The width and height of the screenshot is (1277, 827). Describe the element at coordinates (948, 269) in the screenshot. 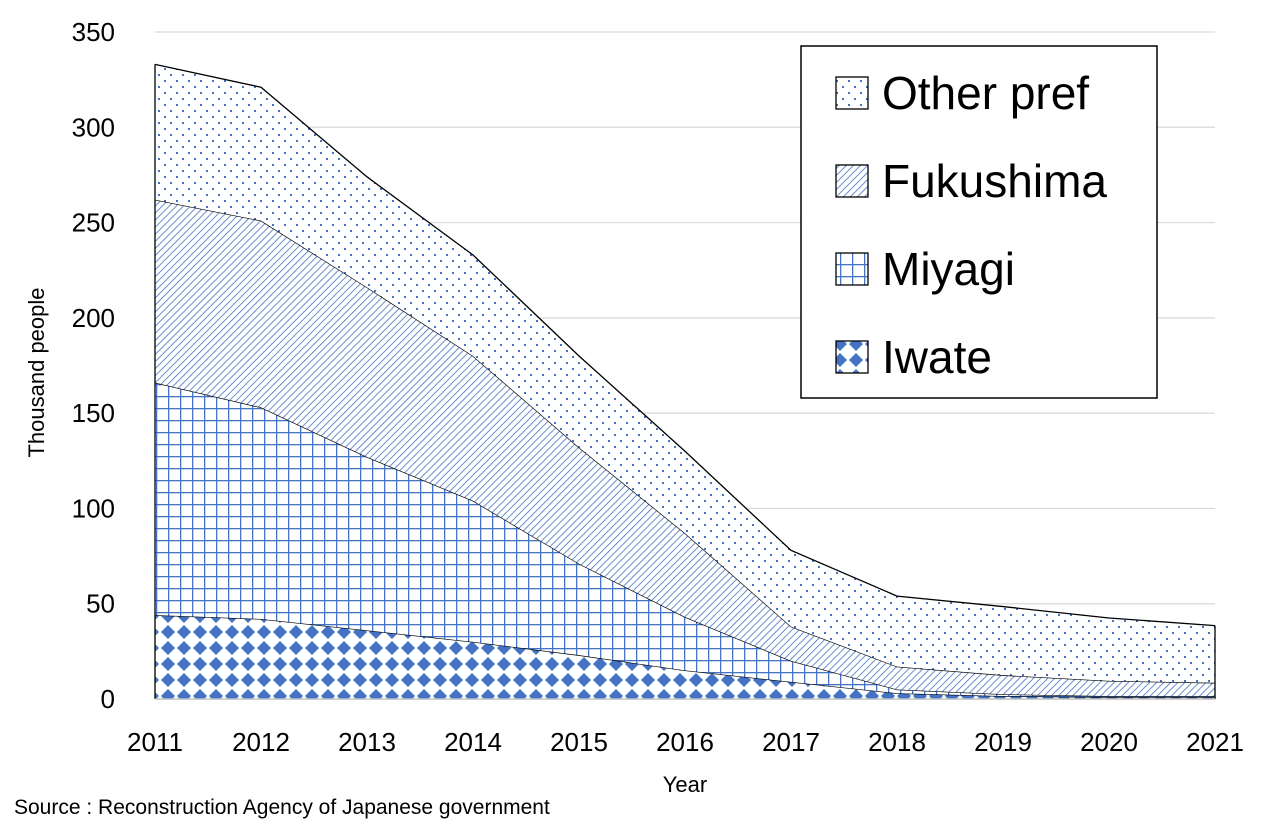

I see `legend-label-miyagi: Miyagi` at that location.